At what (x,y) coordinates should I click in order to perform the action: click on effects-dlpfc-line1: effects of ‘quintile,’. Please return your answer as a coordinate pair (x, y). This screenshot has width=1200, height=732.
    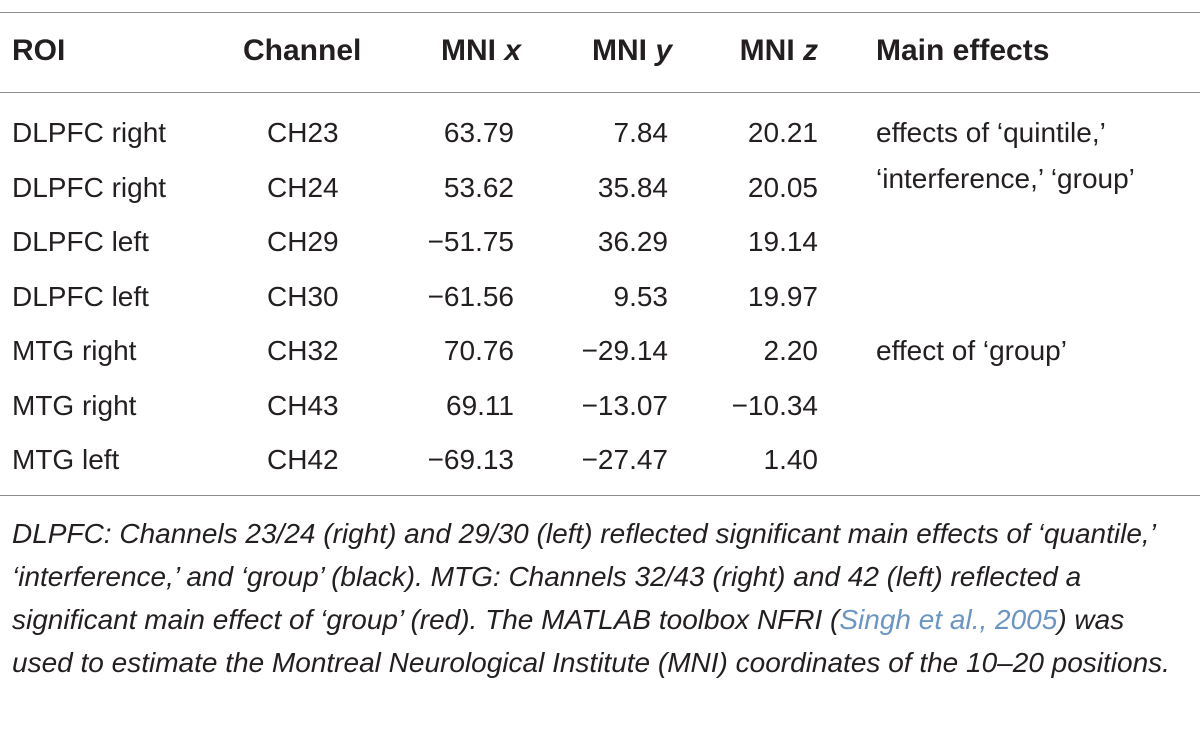
    Looking at the image, I should click on (991, 132).